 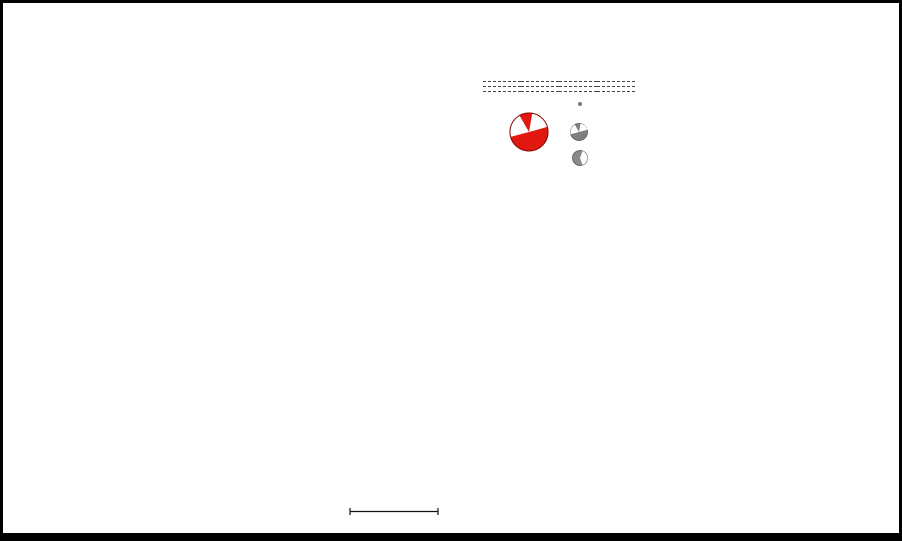 I want to click on plane2-strike, so click(x=540, y=89).